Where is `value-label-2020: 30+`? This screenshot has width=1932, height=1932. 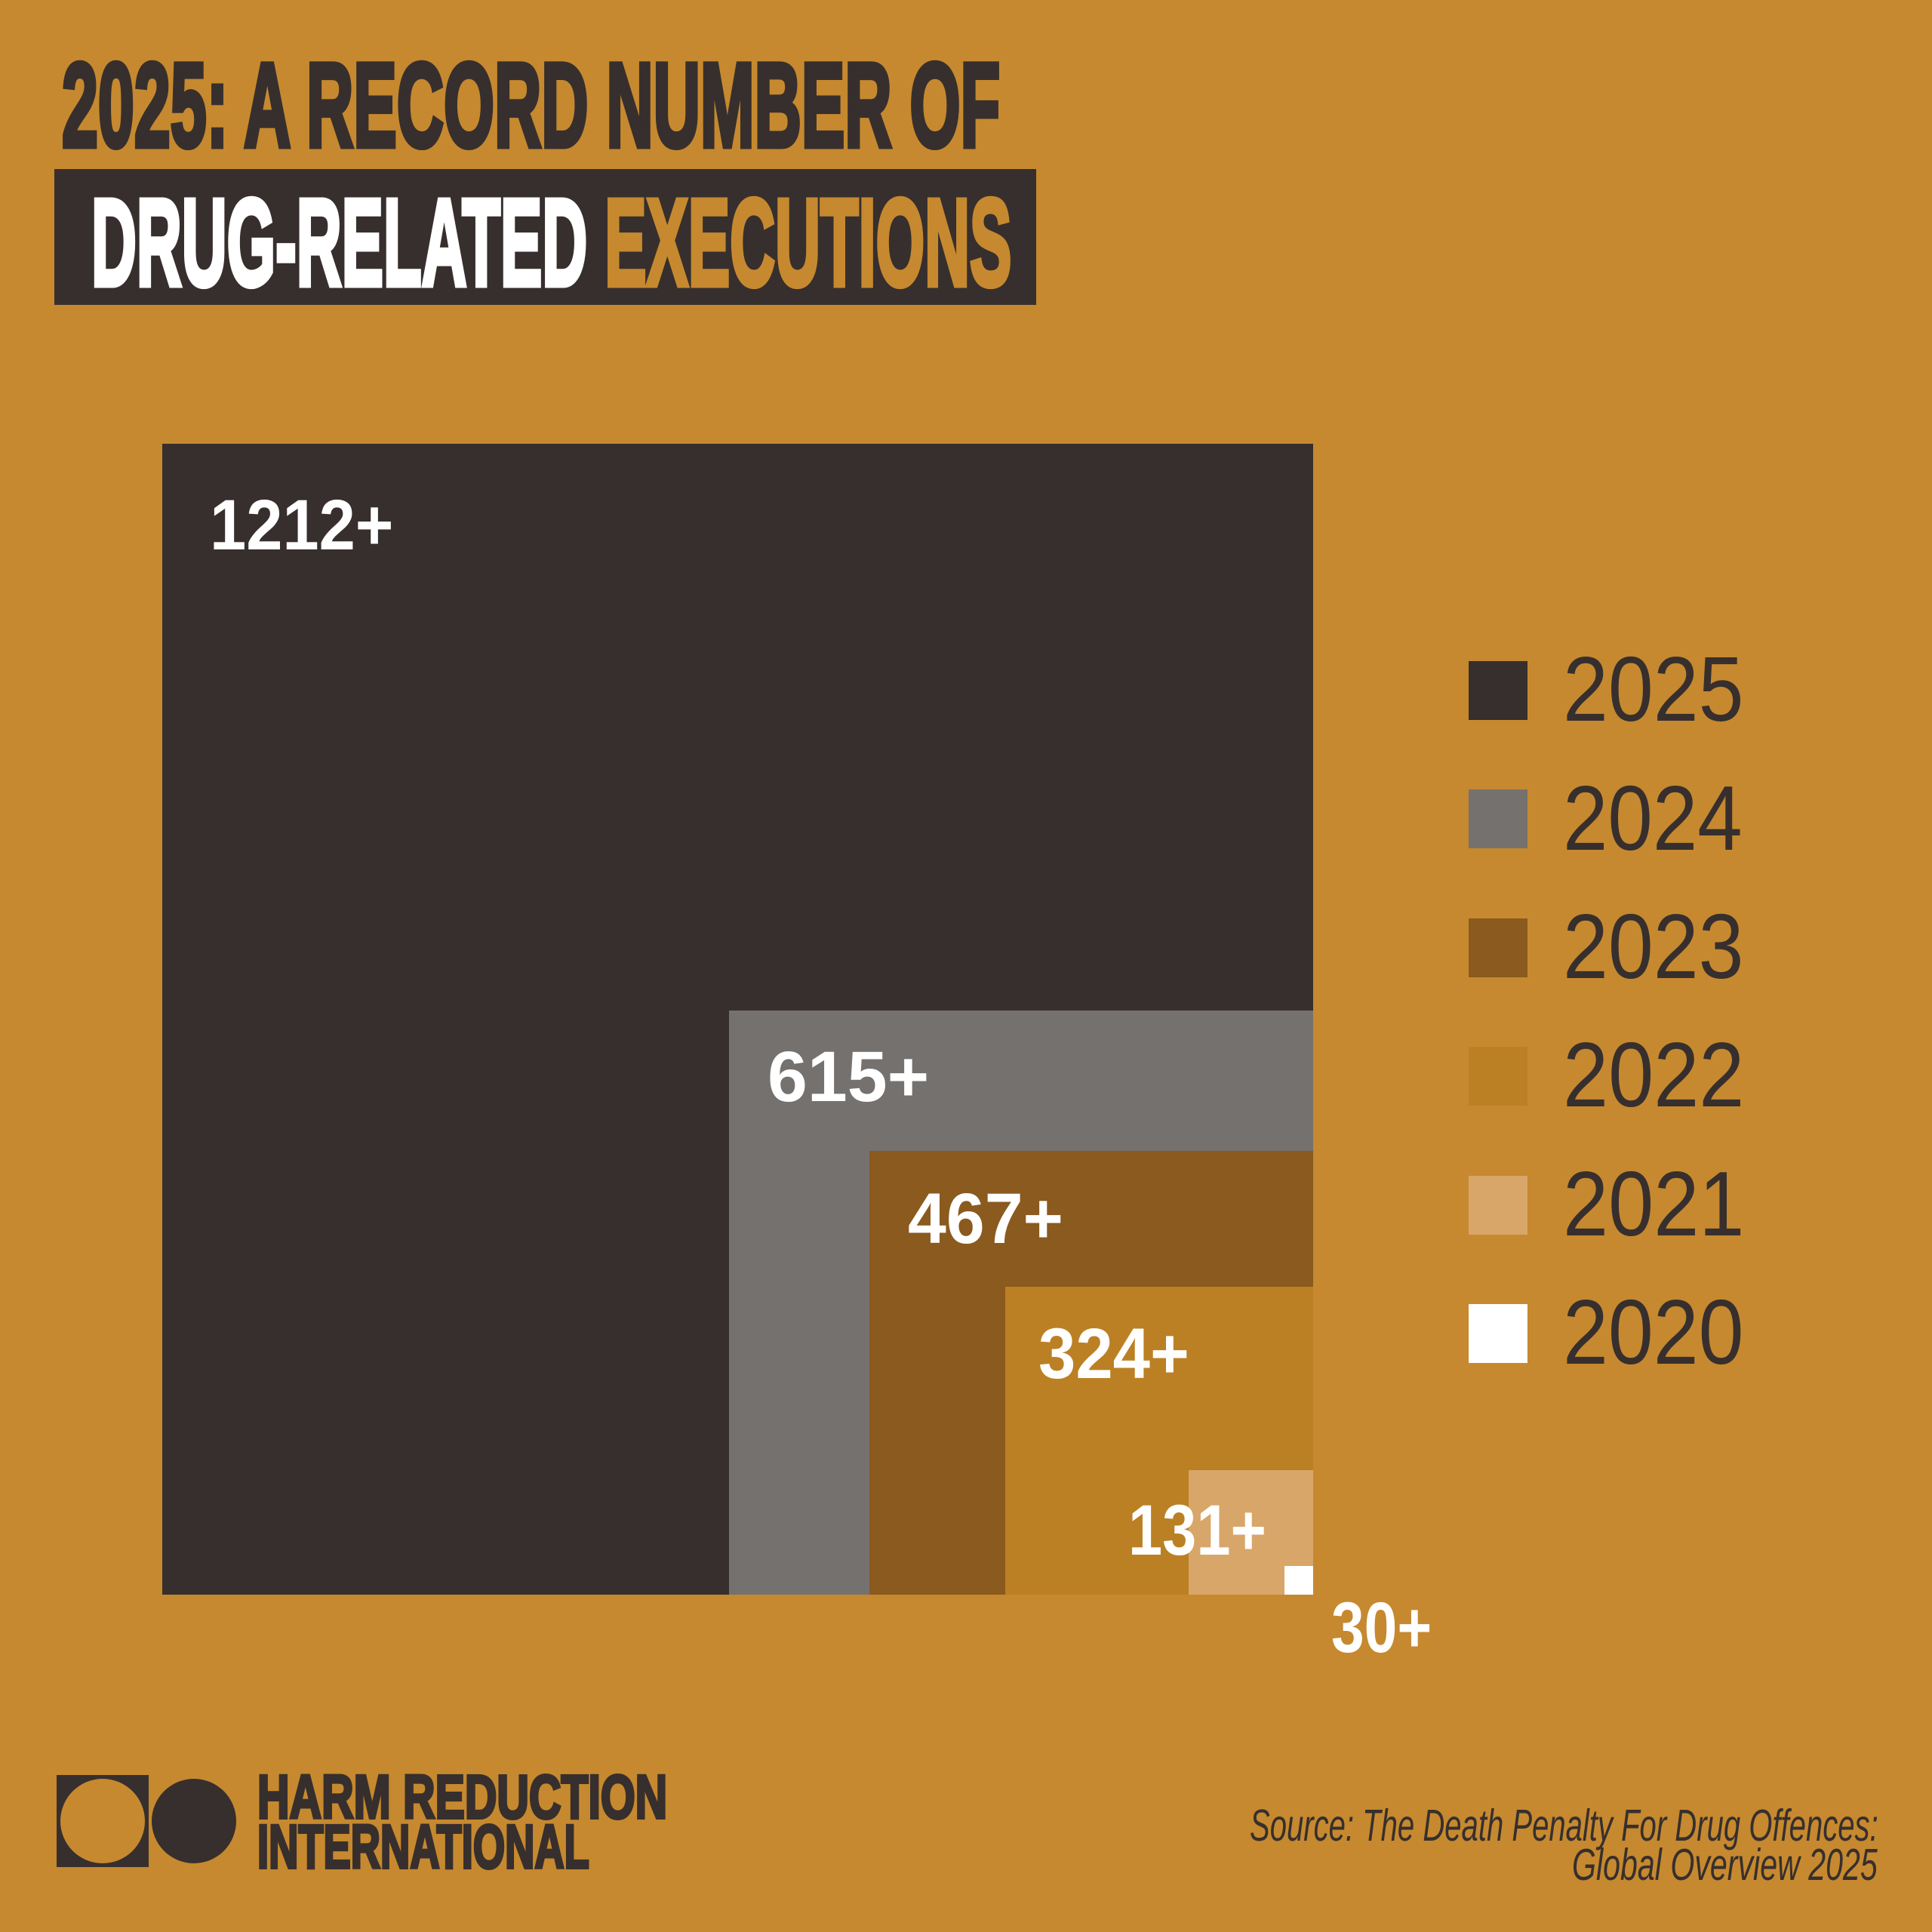 value-label-2020: 30+ is located at coordinates (1381, 1628).